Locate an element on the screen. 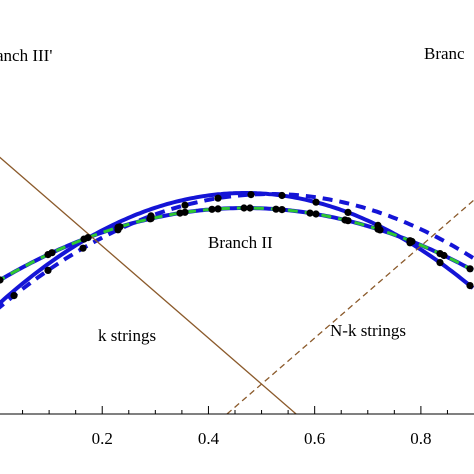  label-branch-top-right: Branc is located at coordinates (444, 53).